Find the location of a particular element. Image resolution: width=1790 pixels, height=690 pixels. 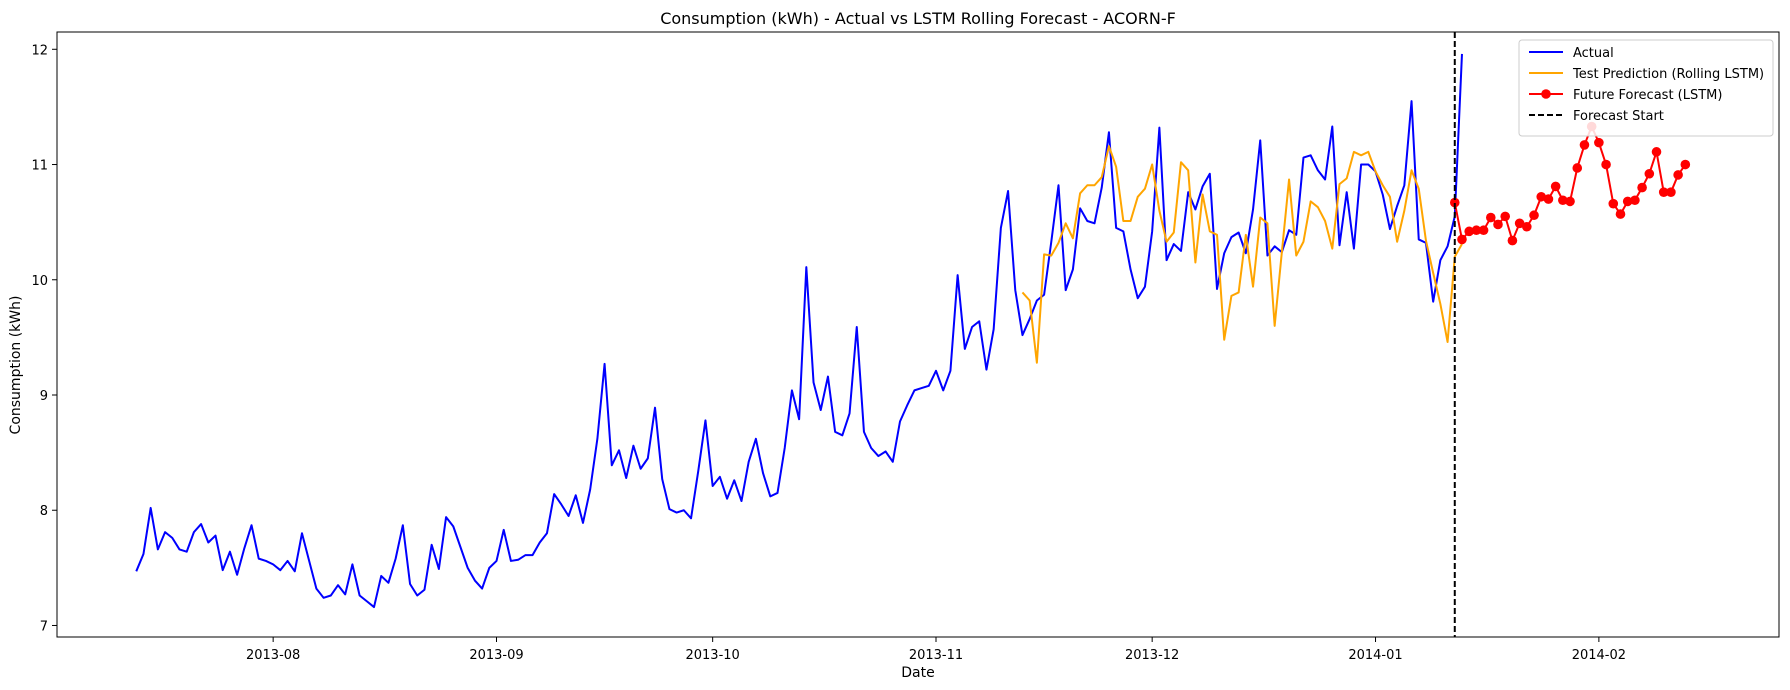

legend-label: Test Prediction (Rolling LSTM) is located at coordinates (1668, 74).